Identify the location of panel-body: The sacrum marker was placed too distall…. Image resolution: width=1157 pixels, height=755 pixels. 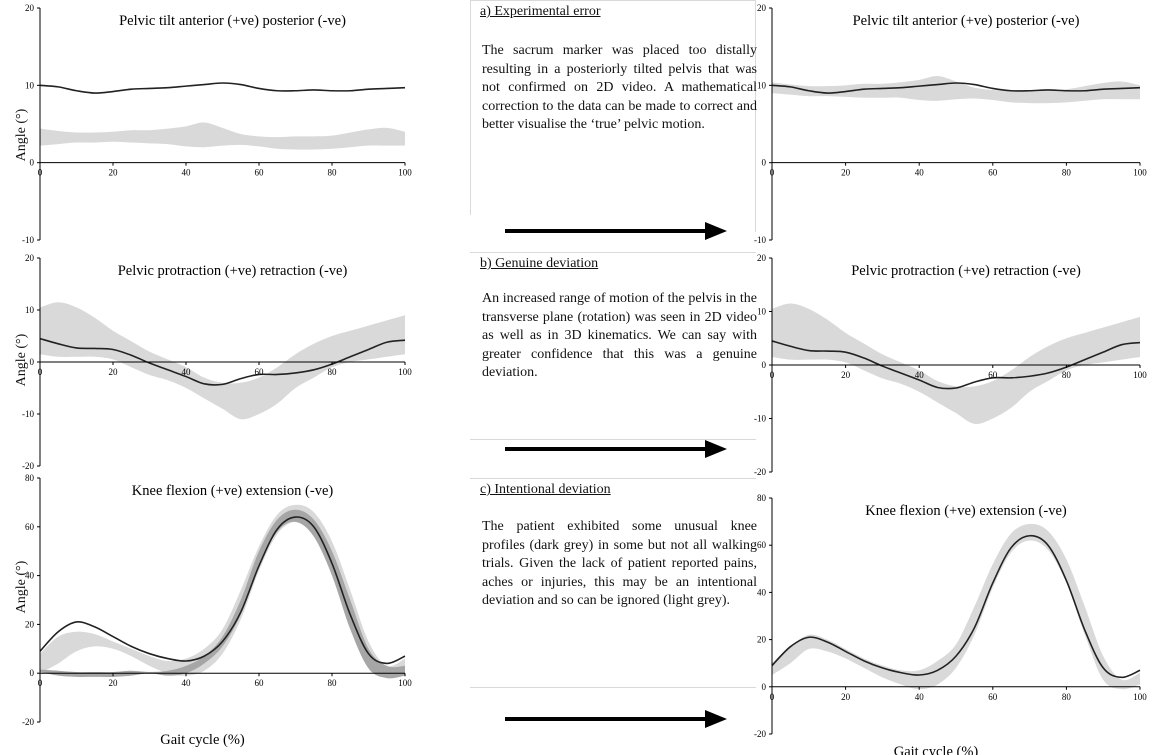
(619, 88).